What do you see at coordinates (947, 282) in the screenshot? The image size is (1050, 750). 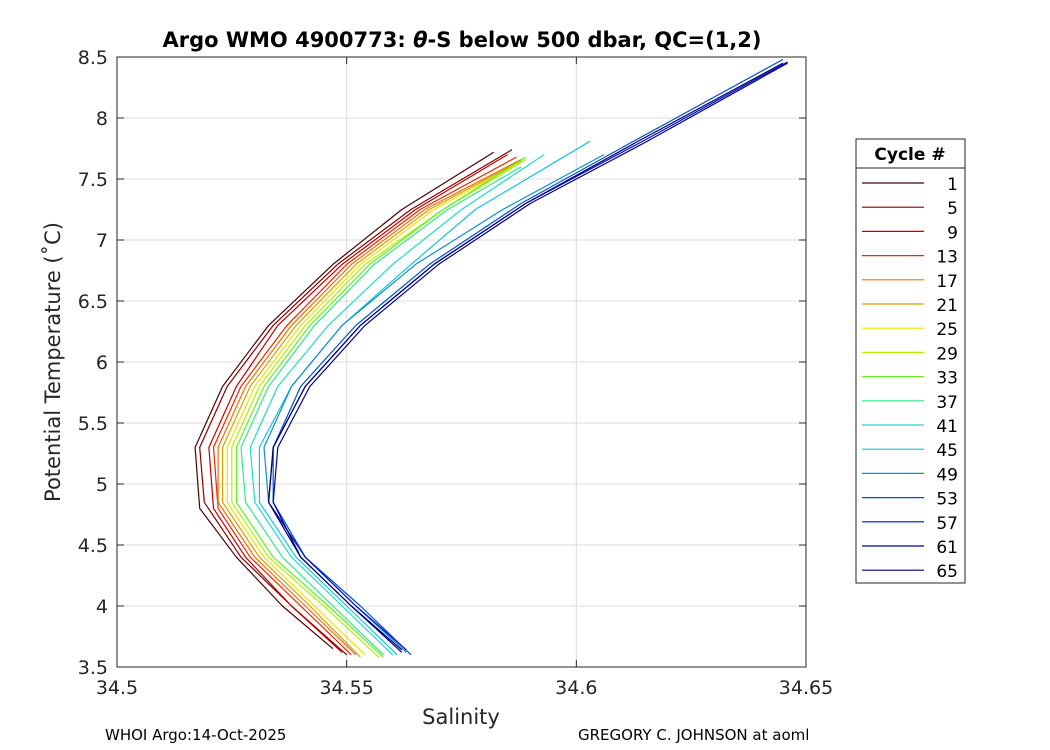 I see `legend-label: 17` at bounding box center [947, 282].